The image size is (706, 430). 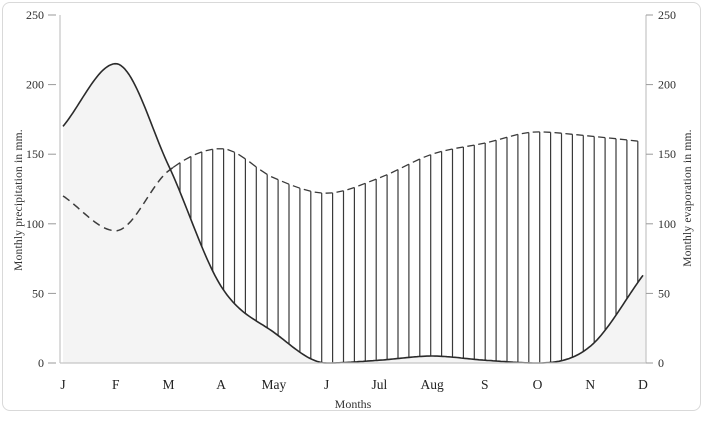 I want to click on month-label: N, so click(x=590, y=384).